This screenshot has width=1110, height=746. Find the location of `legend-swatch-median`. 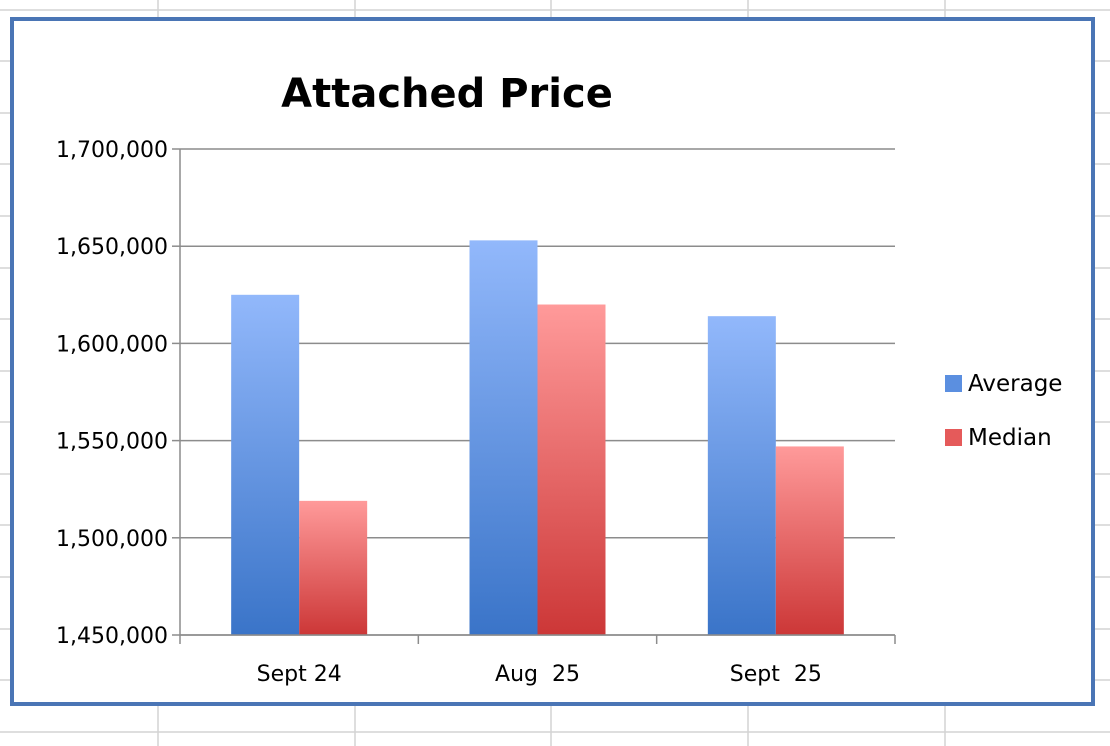

legend-swatch-median is located at coordinates (953, 437).